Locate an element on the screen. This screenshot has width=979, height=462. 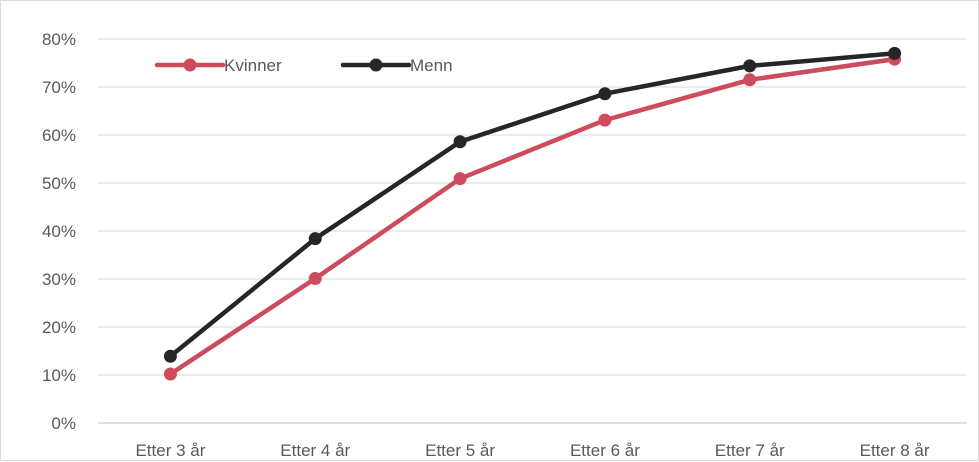
y-tick-label: 10% is located at coordinates (59, 375).